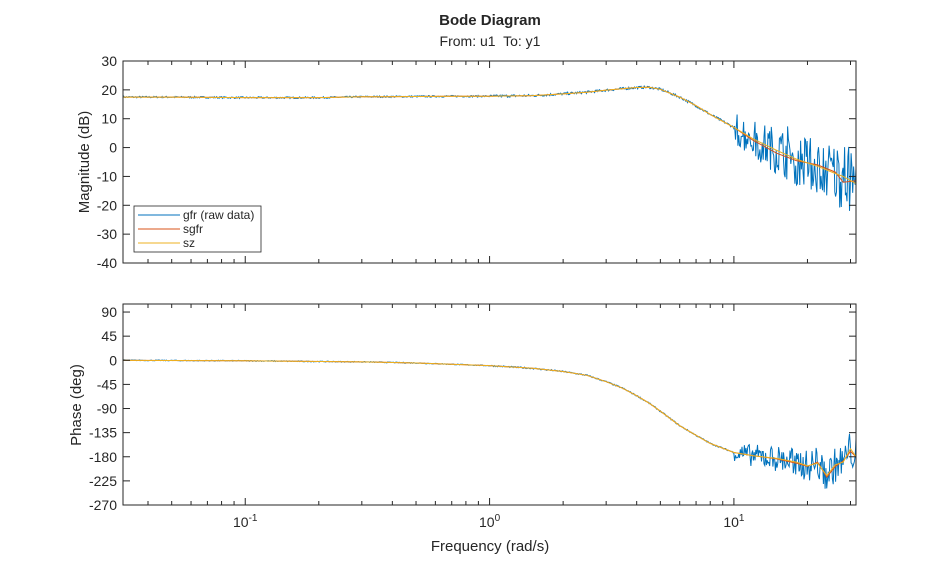  Describe the element at coordinates (490, 521) in the screenshot. I see `x-tick-label: 10⁰` at that location.